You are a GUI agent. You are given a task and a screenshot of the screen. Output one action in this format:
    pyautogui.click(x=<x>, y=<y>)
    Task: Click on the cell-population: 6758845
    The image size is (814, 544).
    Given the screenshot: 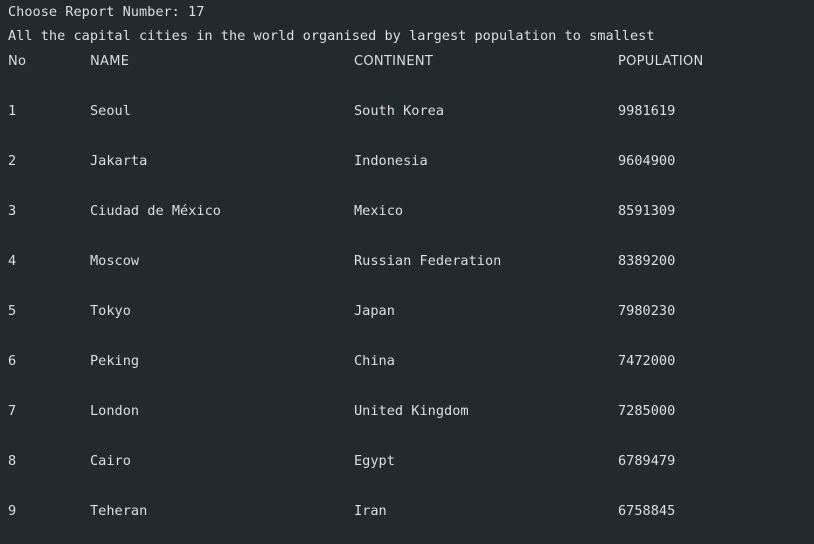 What is the action you would take?
    pyautogui.click(x=647, y=511)
    